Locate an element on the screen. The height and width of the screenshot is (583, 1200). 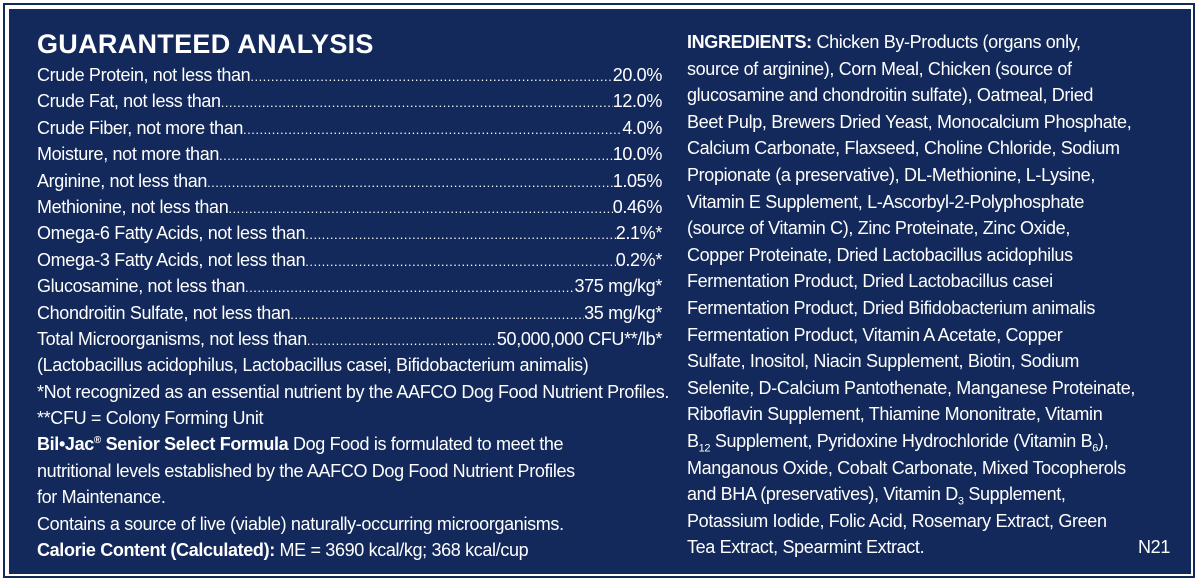
nutrient-value: 375 mg/kg* is located at coordinates (618, 286).